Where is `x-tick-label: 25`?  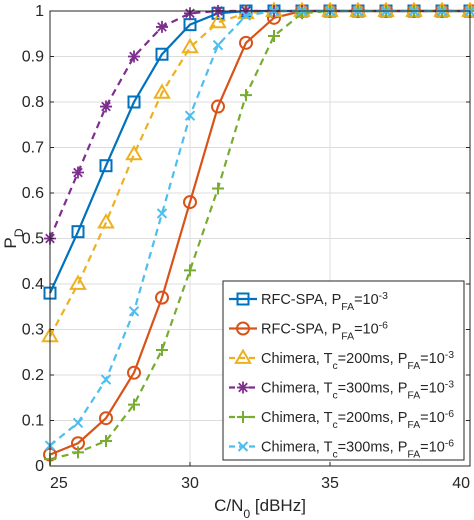
x-tick-label: 25 is located at coordinates (59, 483).